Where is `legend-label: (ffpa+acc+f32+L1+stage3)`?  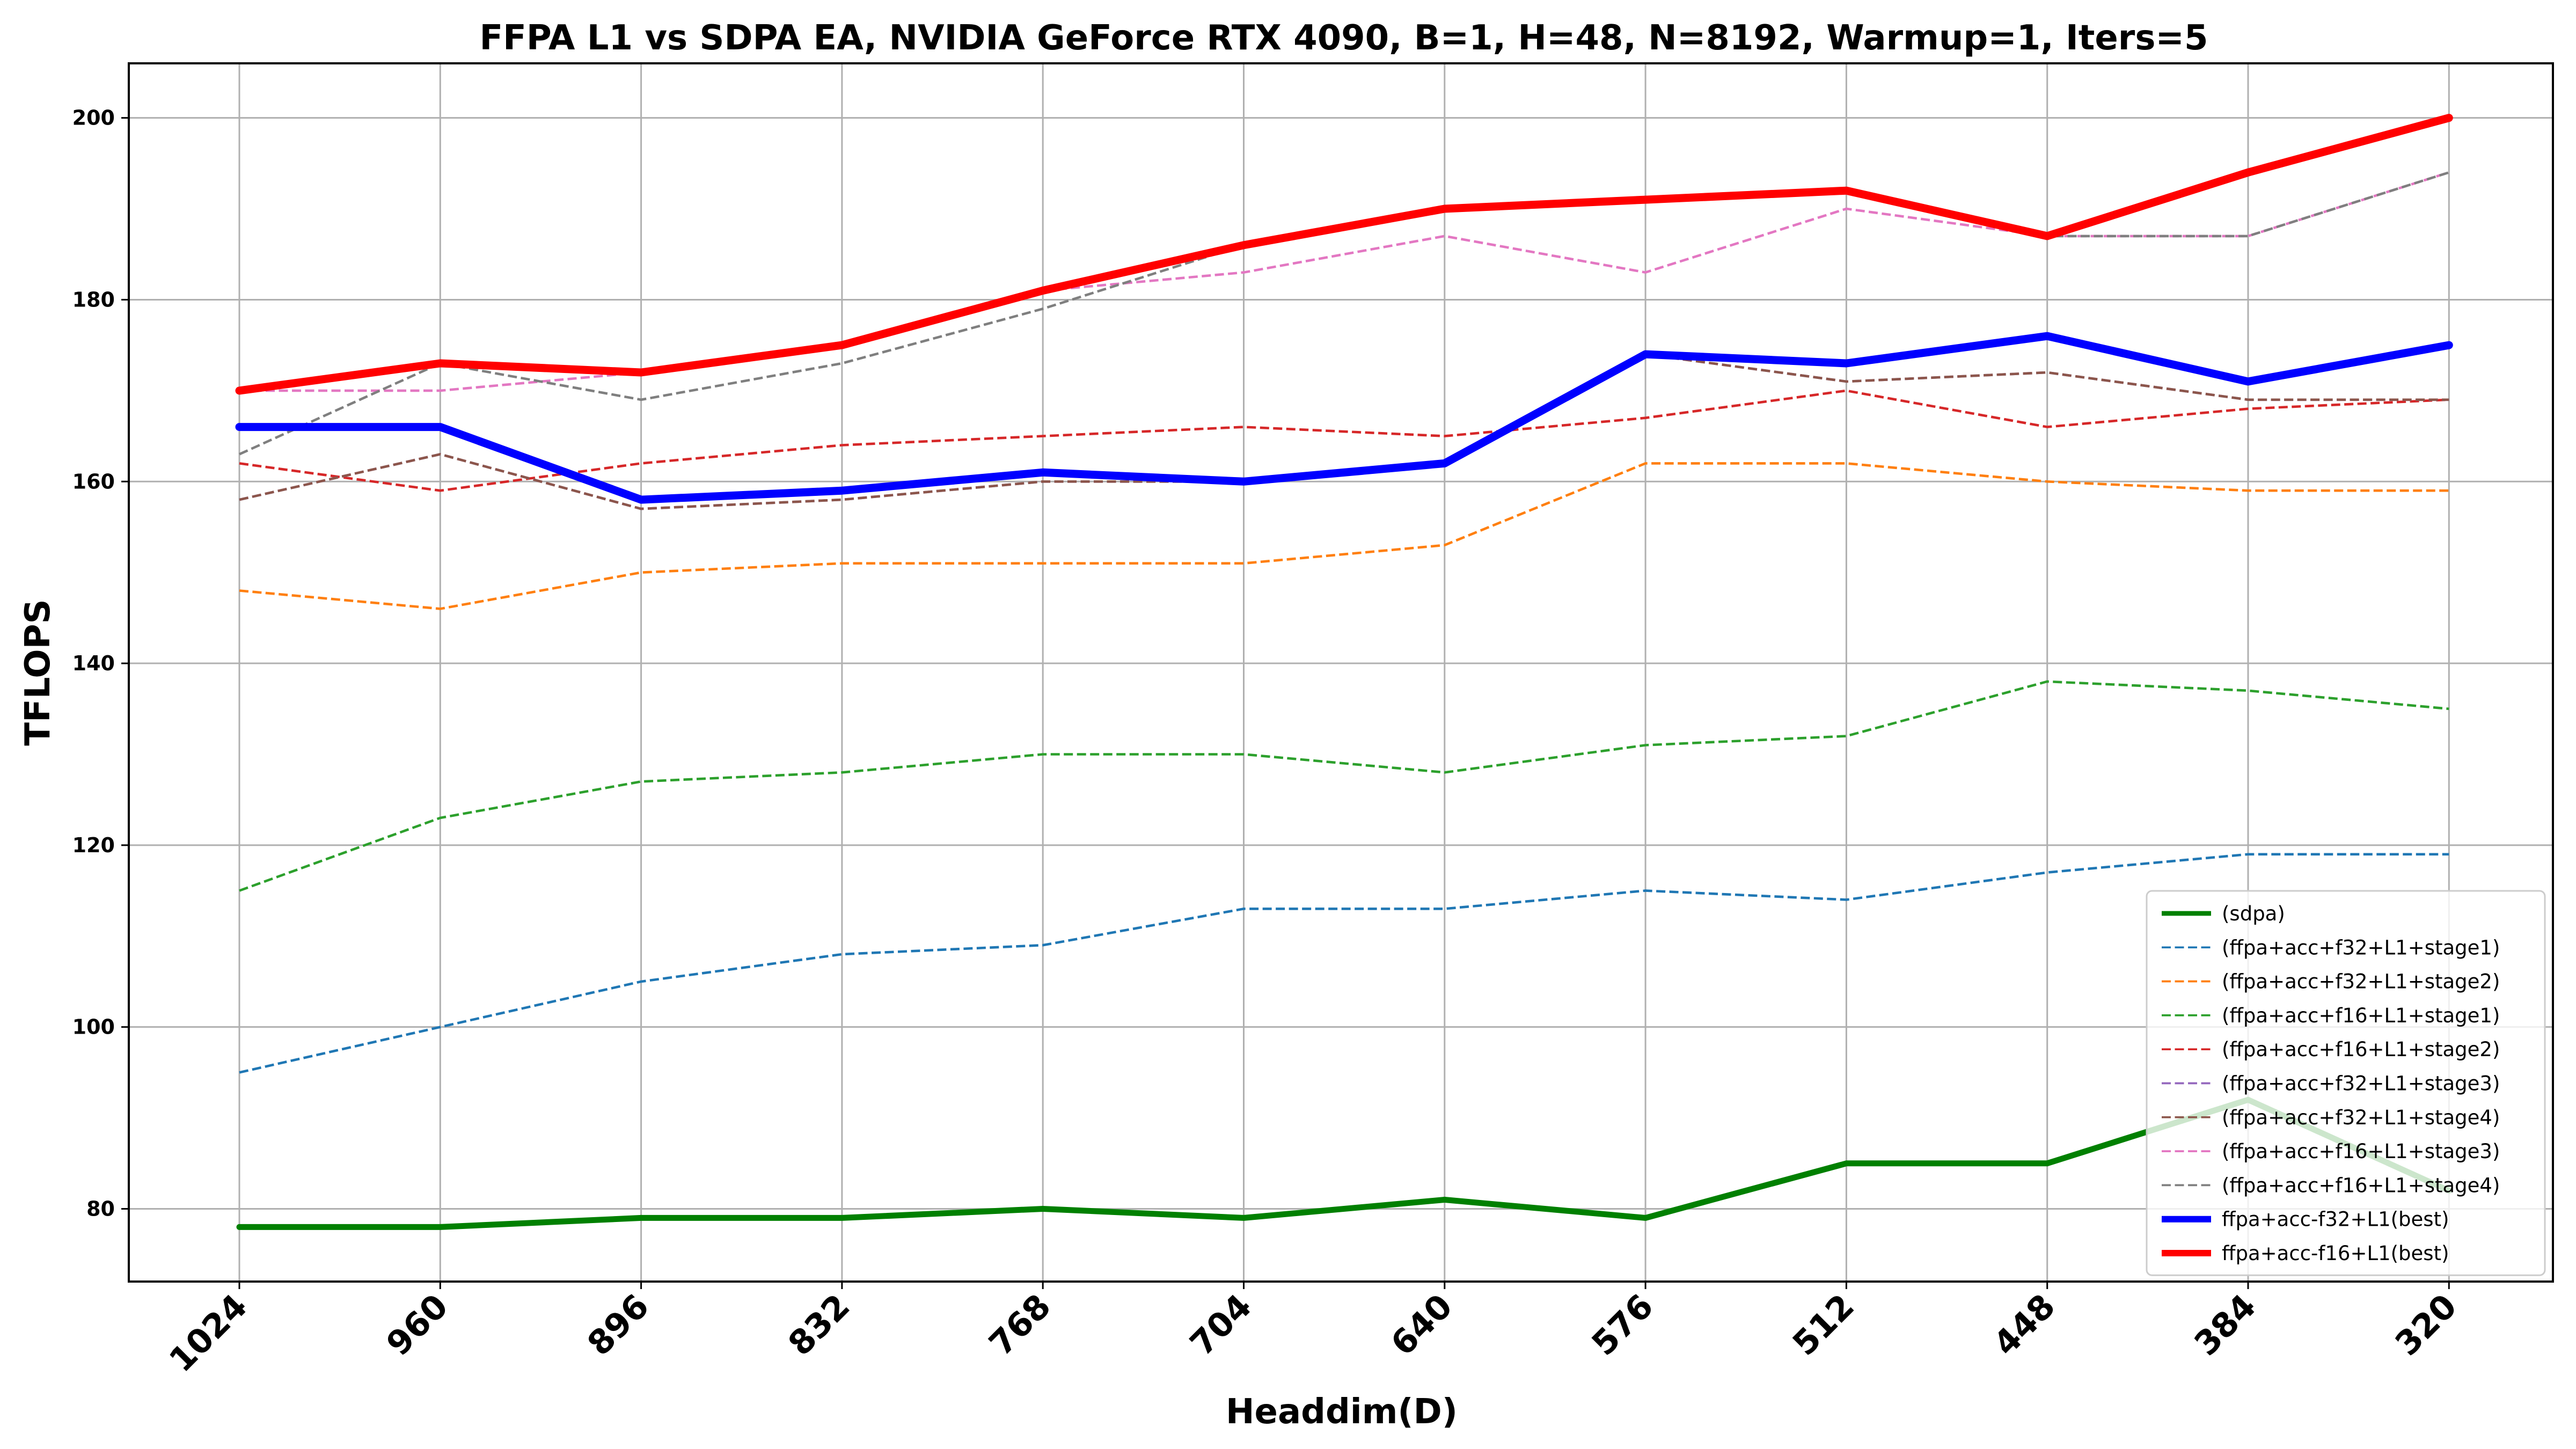 legend-label: (ffpa+acc+f32+L1+stage3) is located at coordinates (2361, 1083).